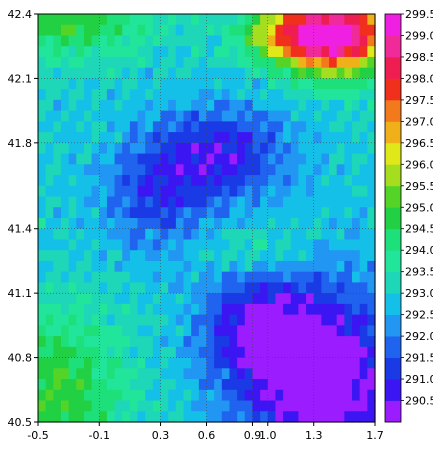  Describe the element at coordinates (23, 218) in the screenshot. I see `y-axis: 40.540.841.141.441.842.142.4` at that location.